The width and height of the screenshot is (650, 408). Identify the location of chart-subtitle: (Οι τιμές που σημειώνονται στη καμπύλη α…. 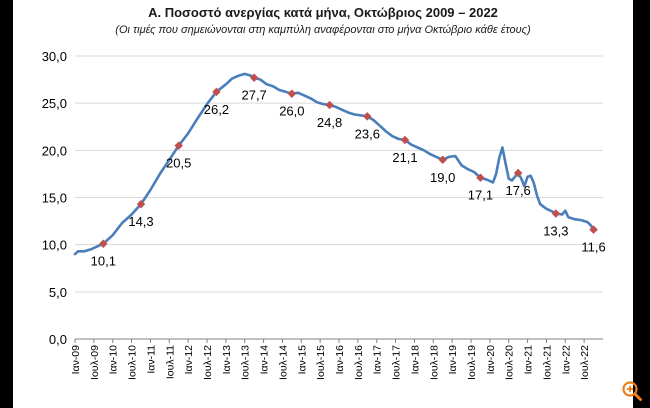
(323, 30).